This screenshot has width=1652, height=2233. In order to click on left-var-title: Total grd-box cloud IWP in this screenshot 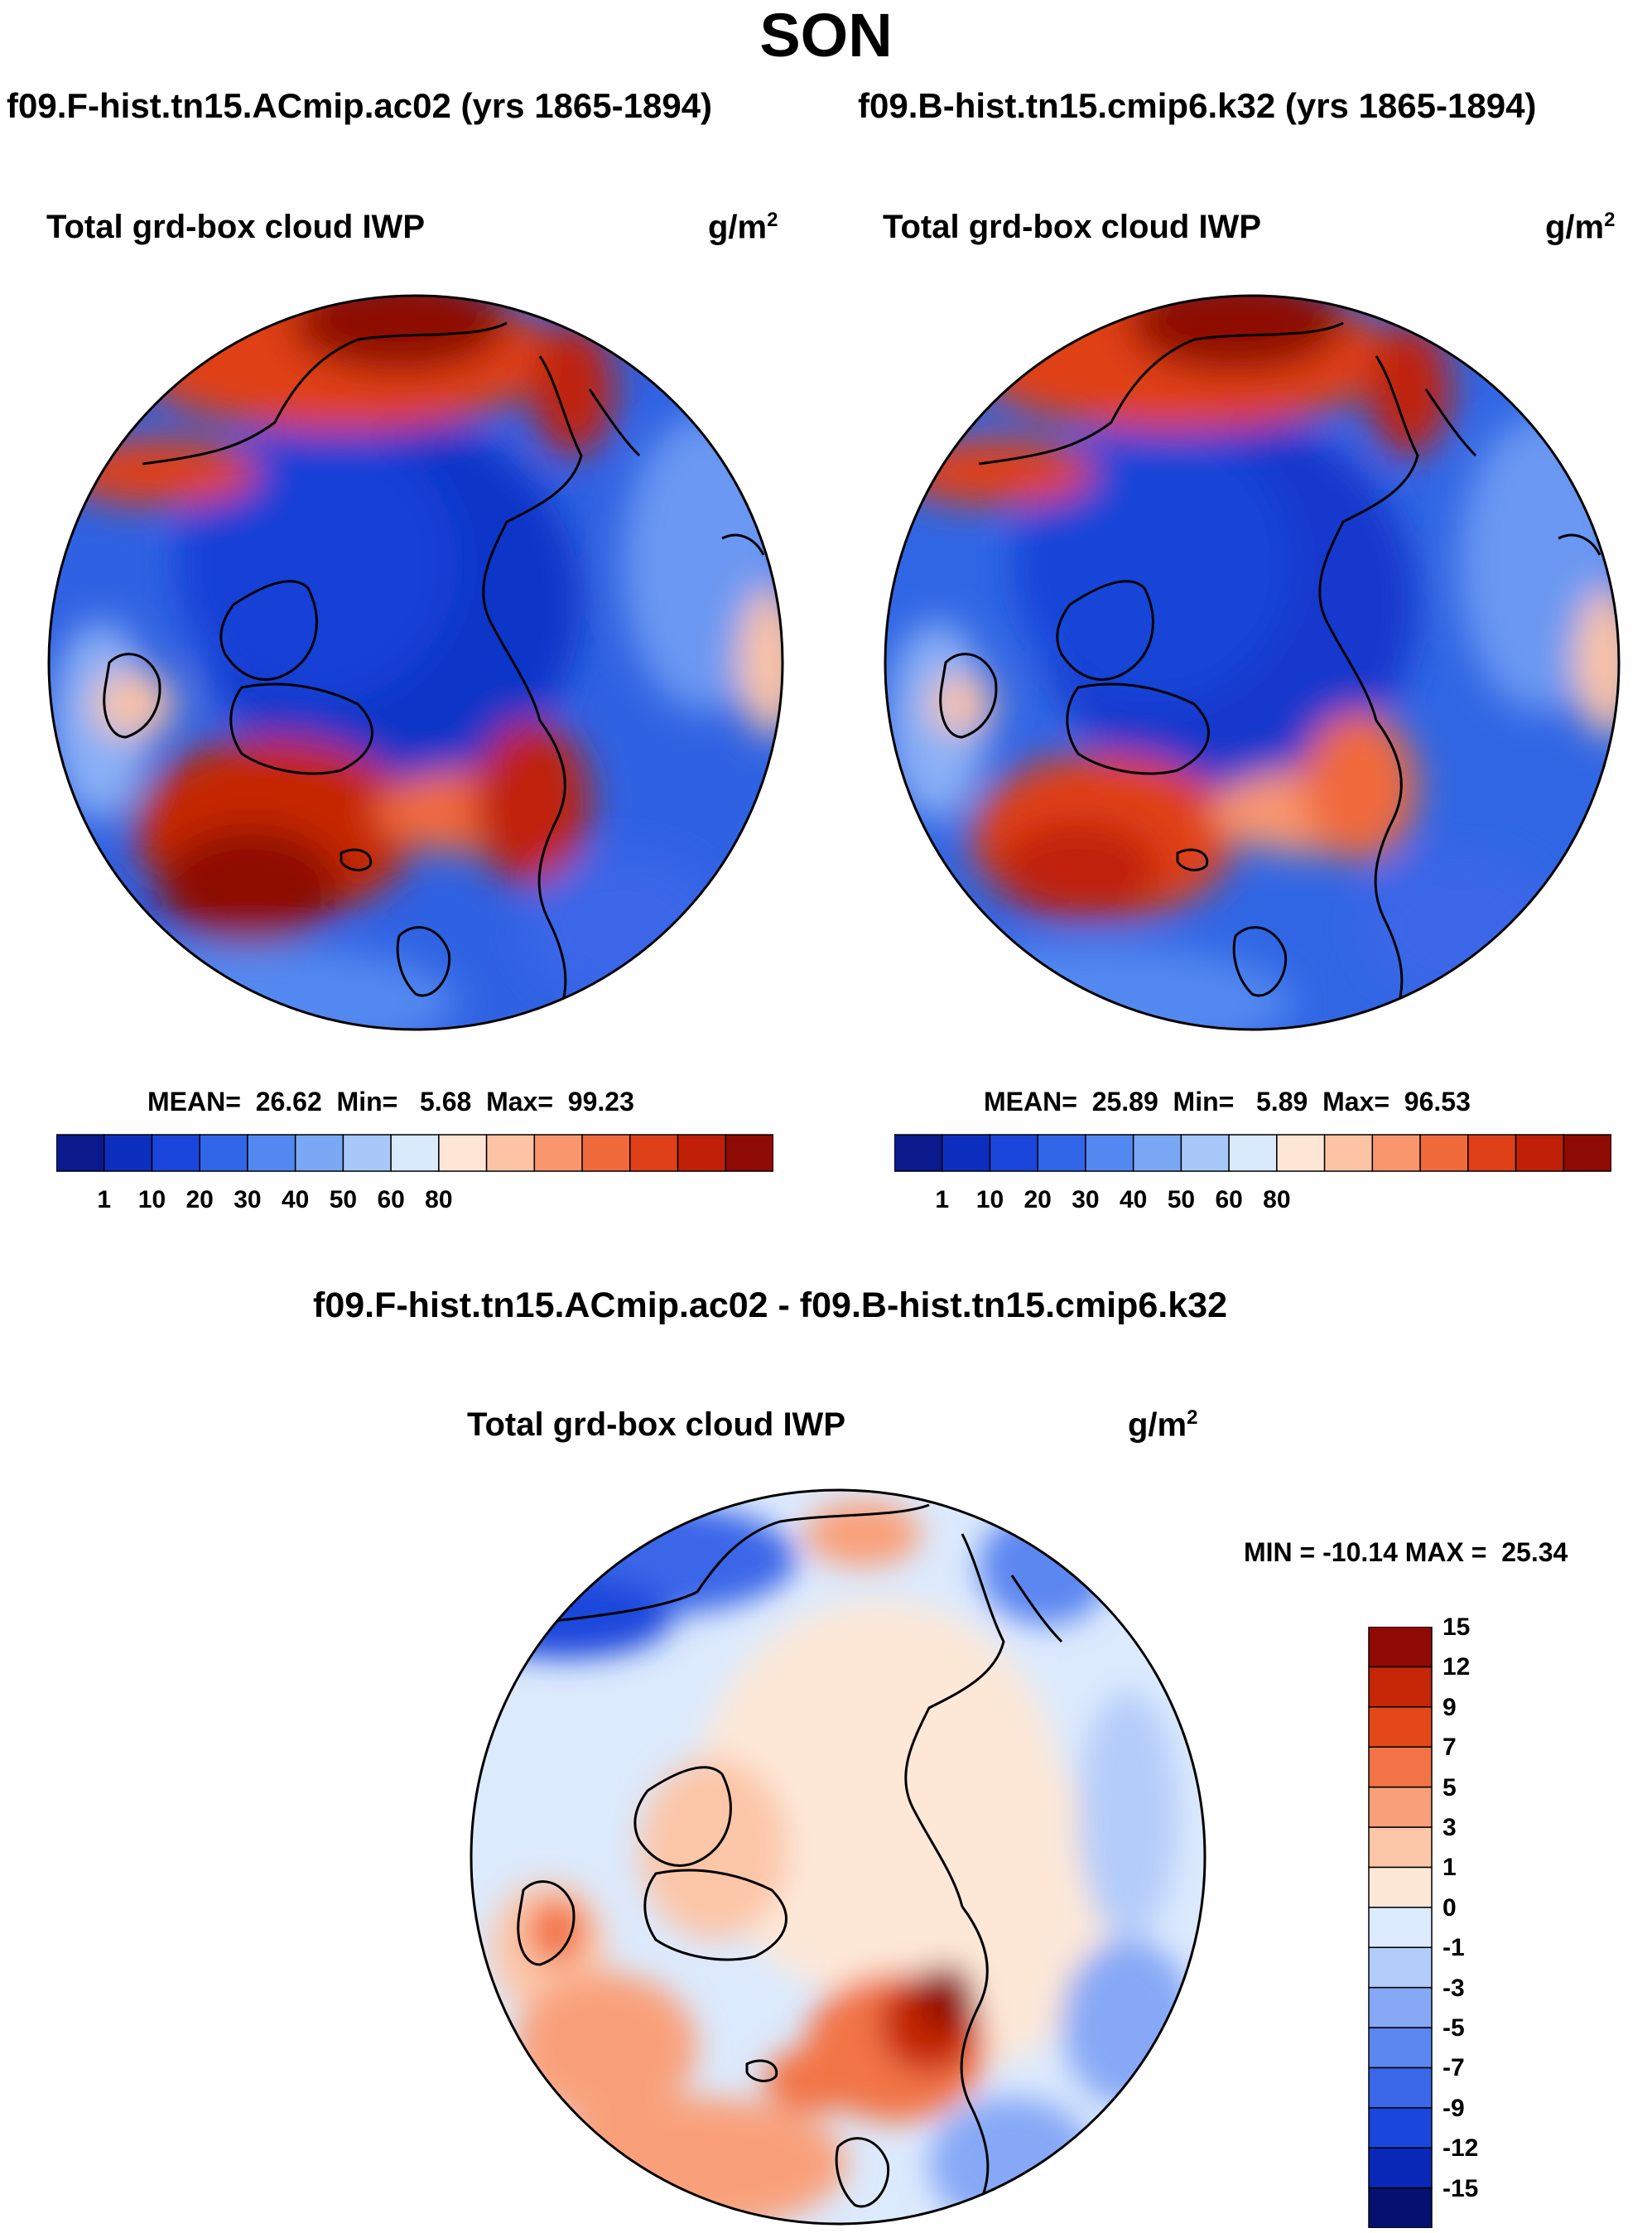, I will do `click(235, 227)`.